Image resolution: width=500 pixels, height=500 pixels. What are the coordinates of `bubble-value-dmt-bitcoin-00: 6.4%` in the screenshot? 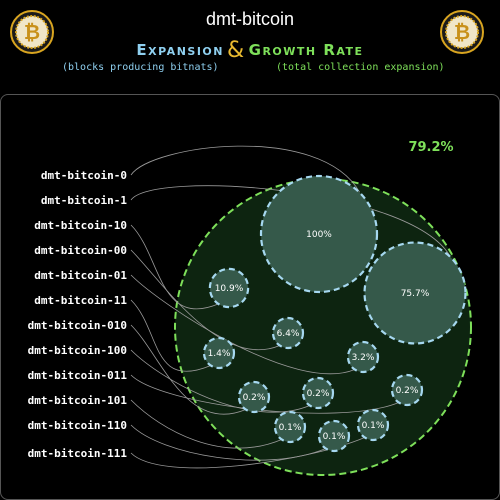 It's located at (288, 334).